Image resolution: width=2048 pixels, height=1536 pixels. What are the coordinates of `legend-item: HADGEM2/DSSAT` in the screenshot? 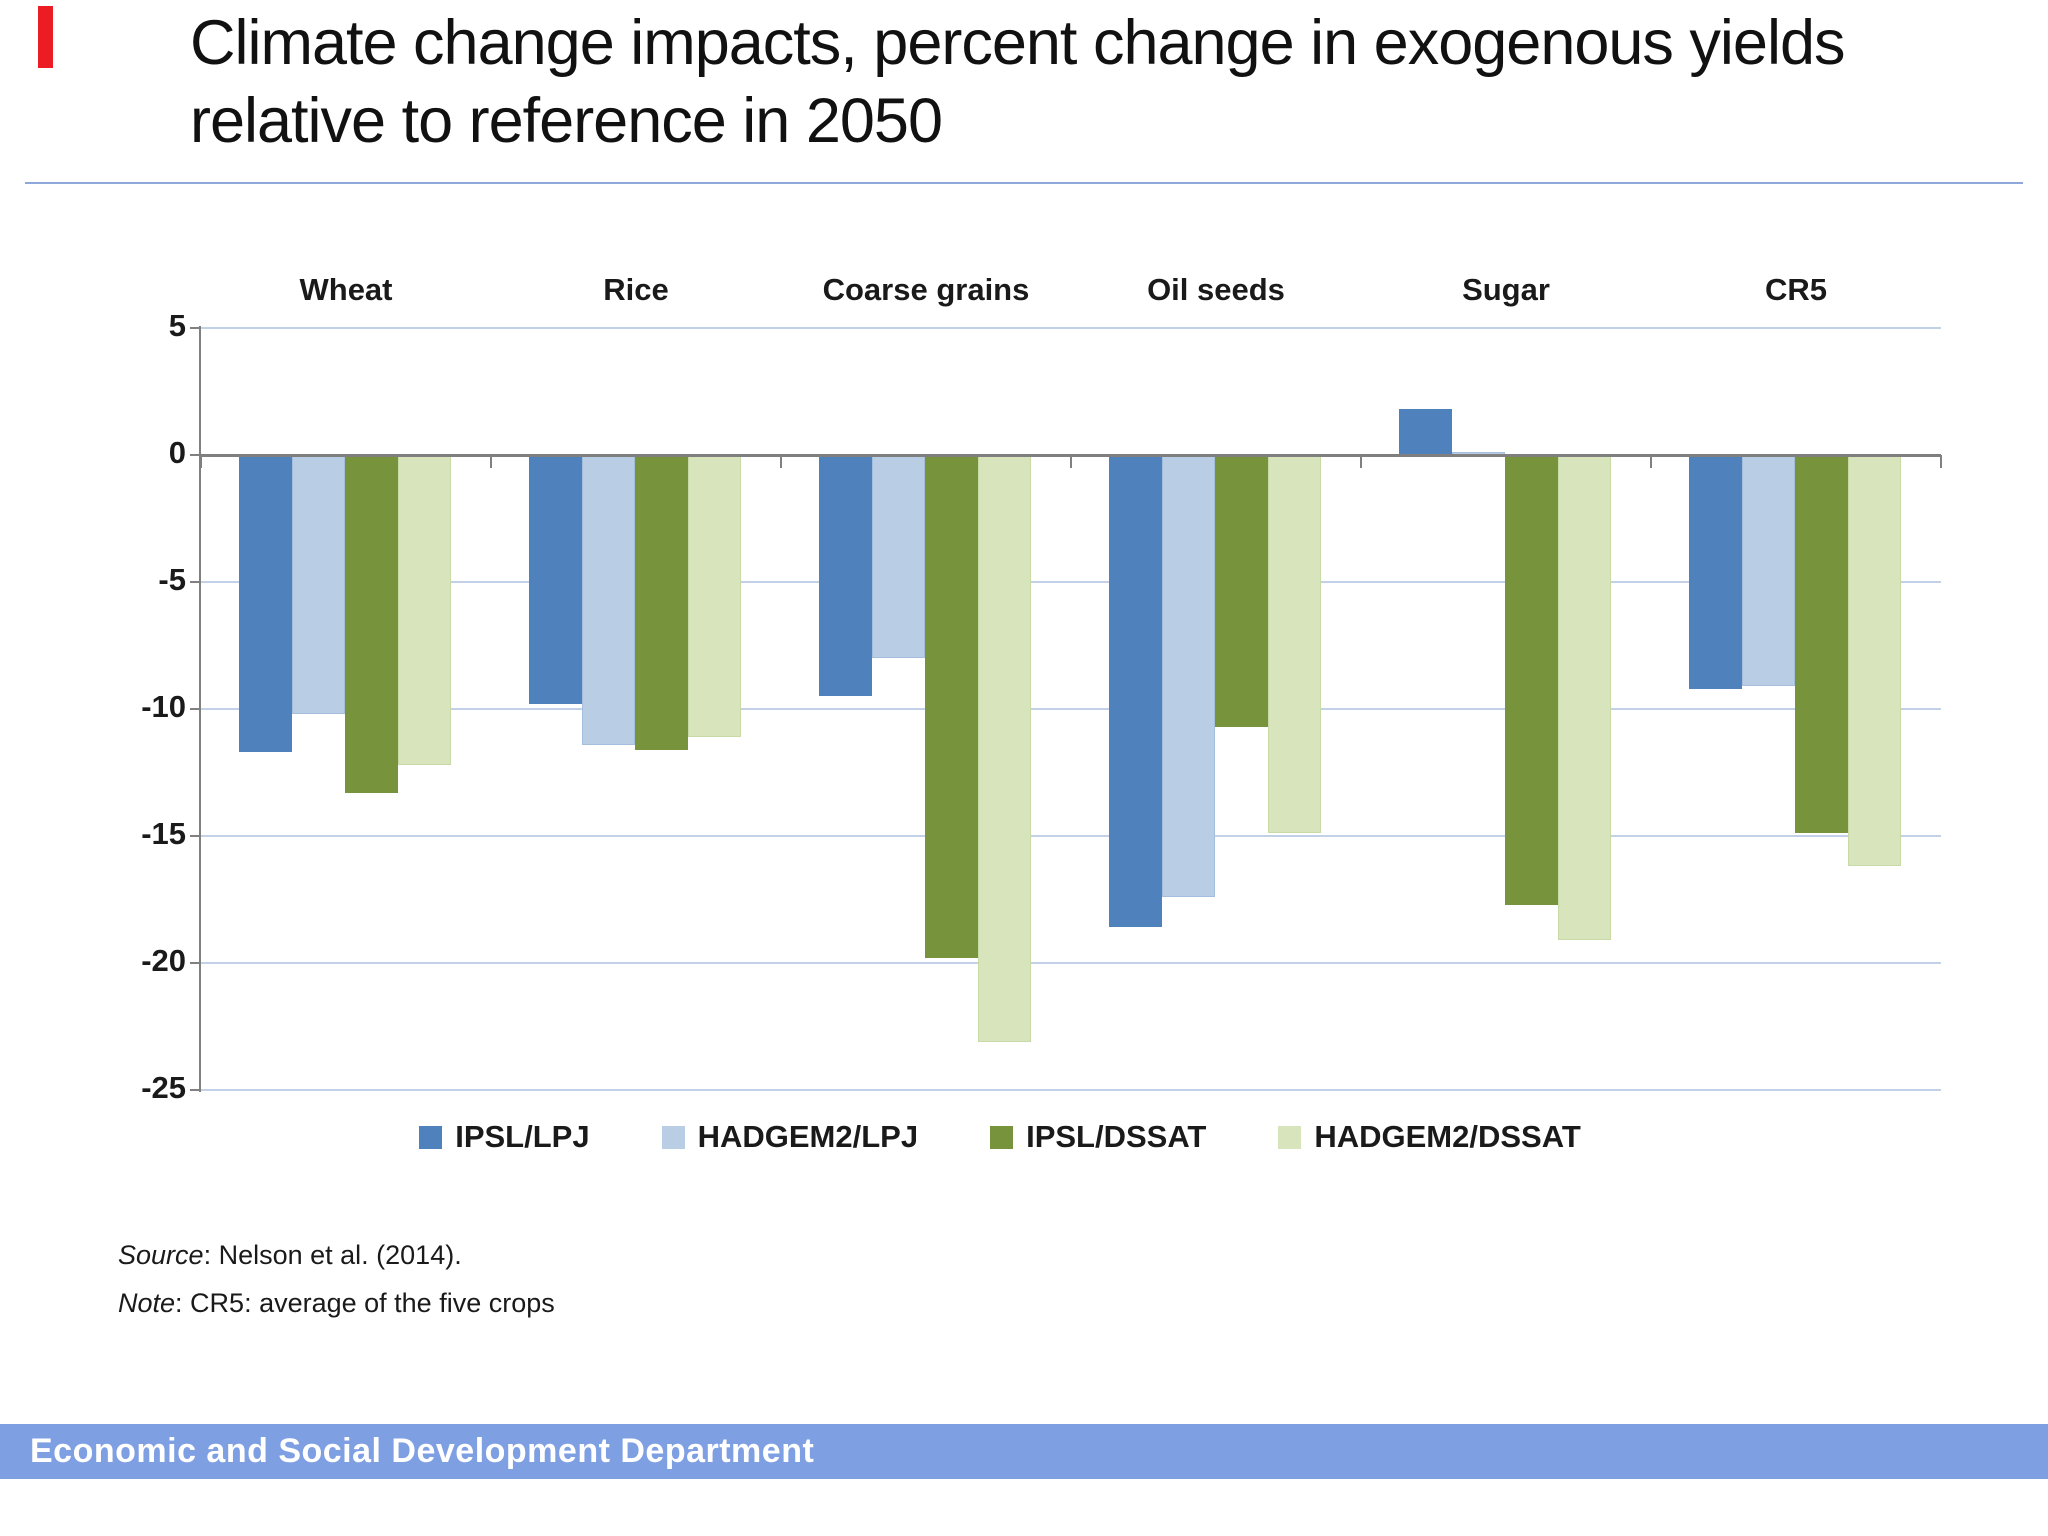 It's located at (1429, 1137).